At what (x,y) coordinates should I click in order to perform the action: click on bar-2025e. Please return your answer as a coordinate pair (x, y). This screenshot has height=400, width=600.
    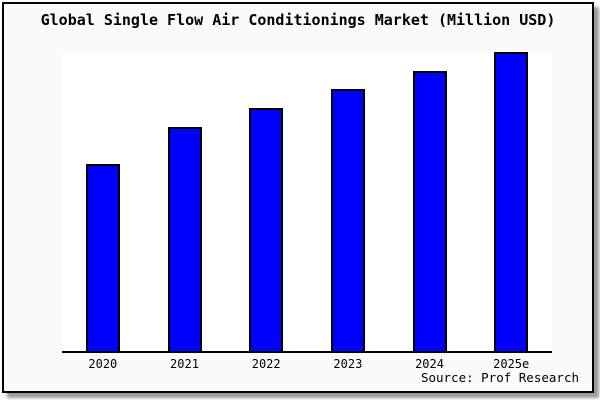
    Looking at the image, I should click on (511, 202).